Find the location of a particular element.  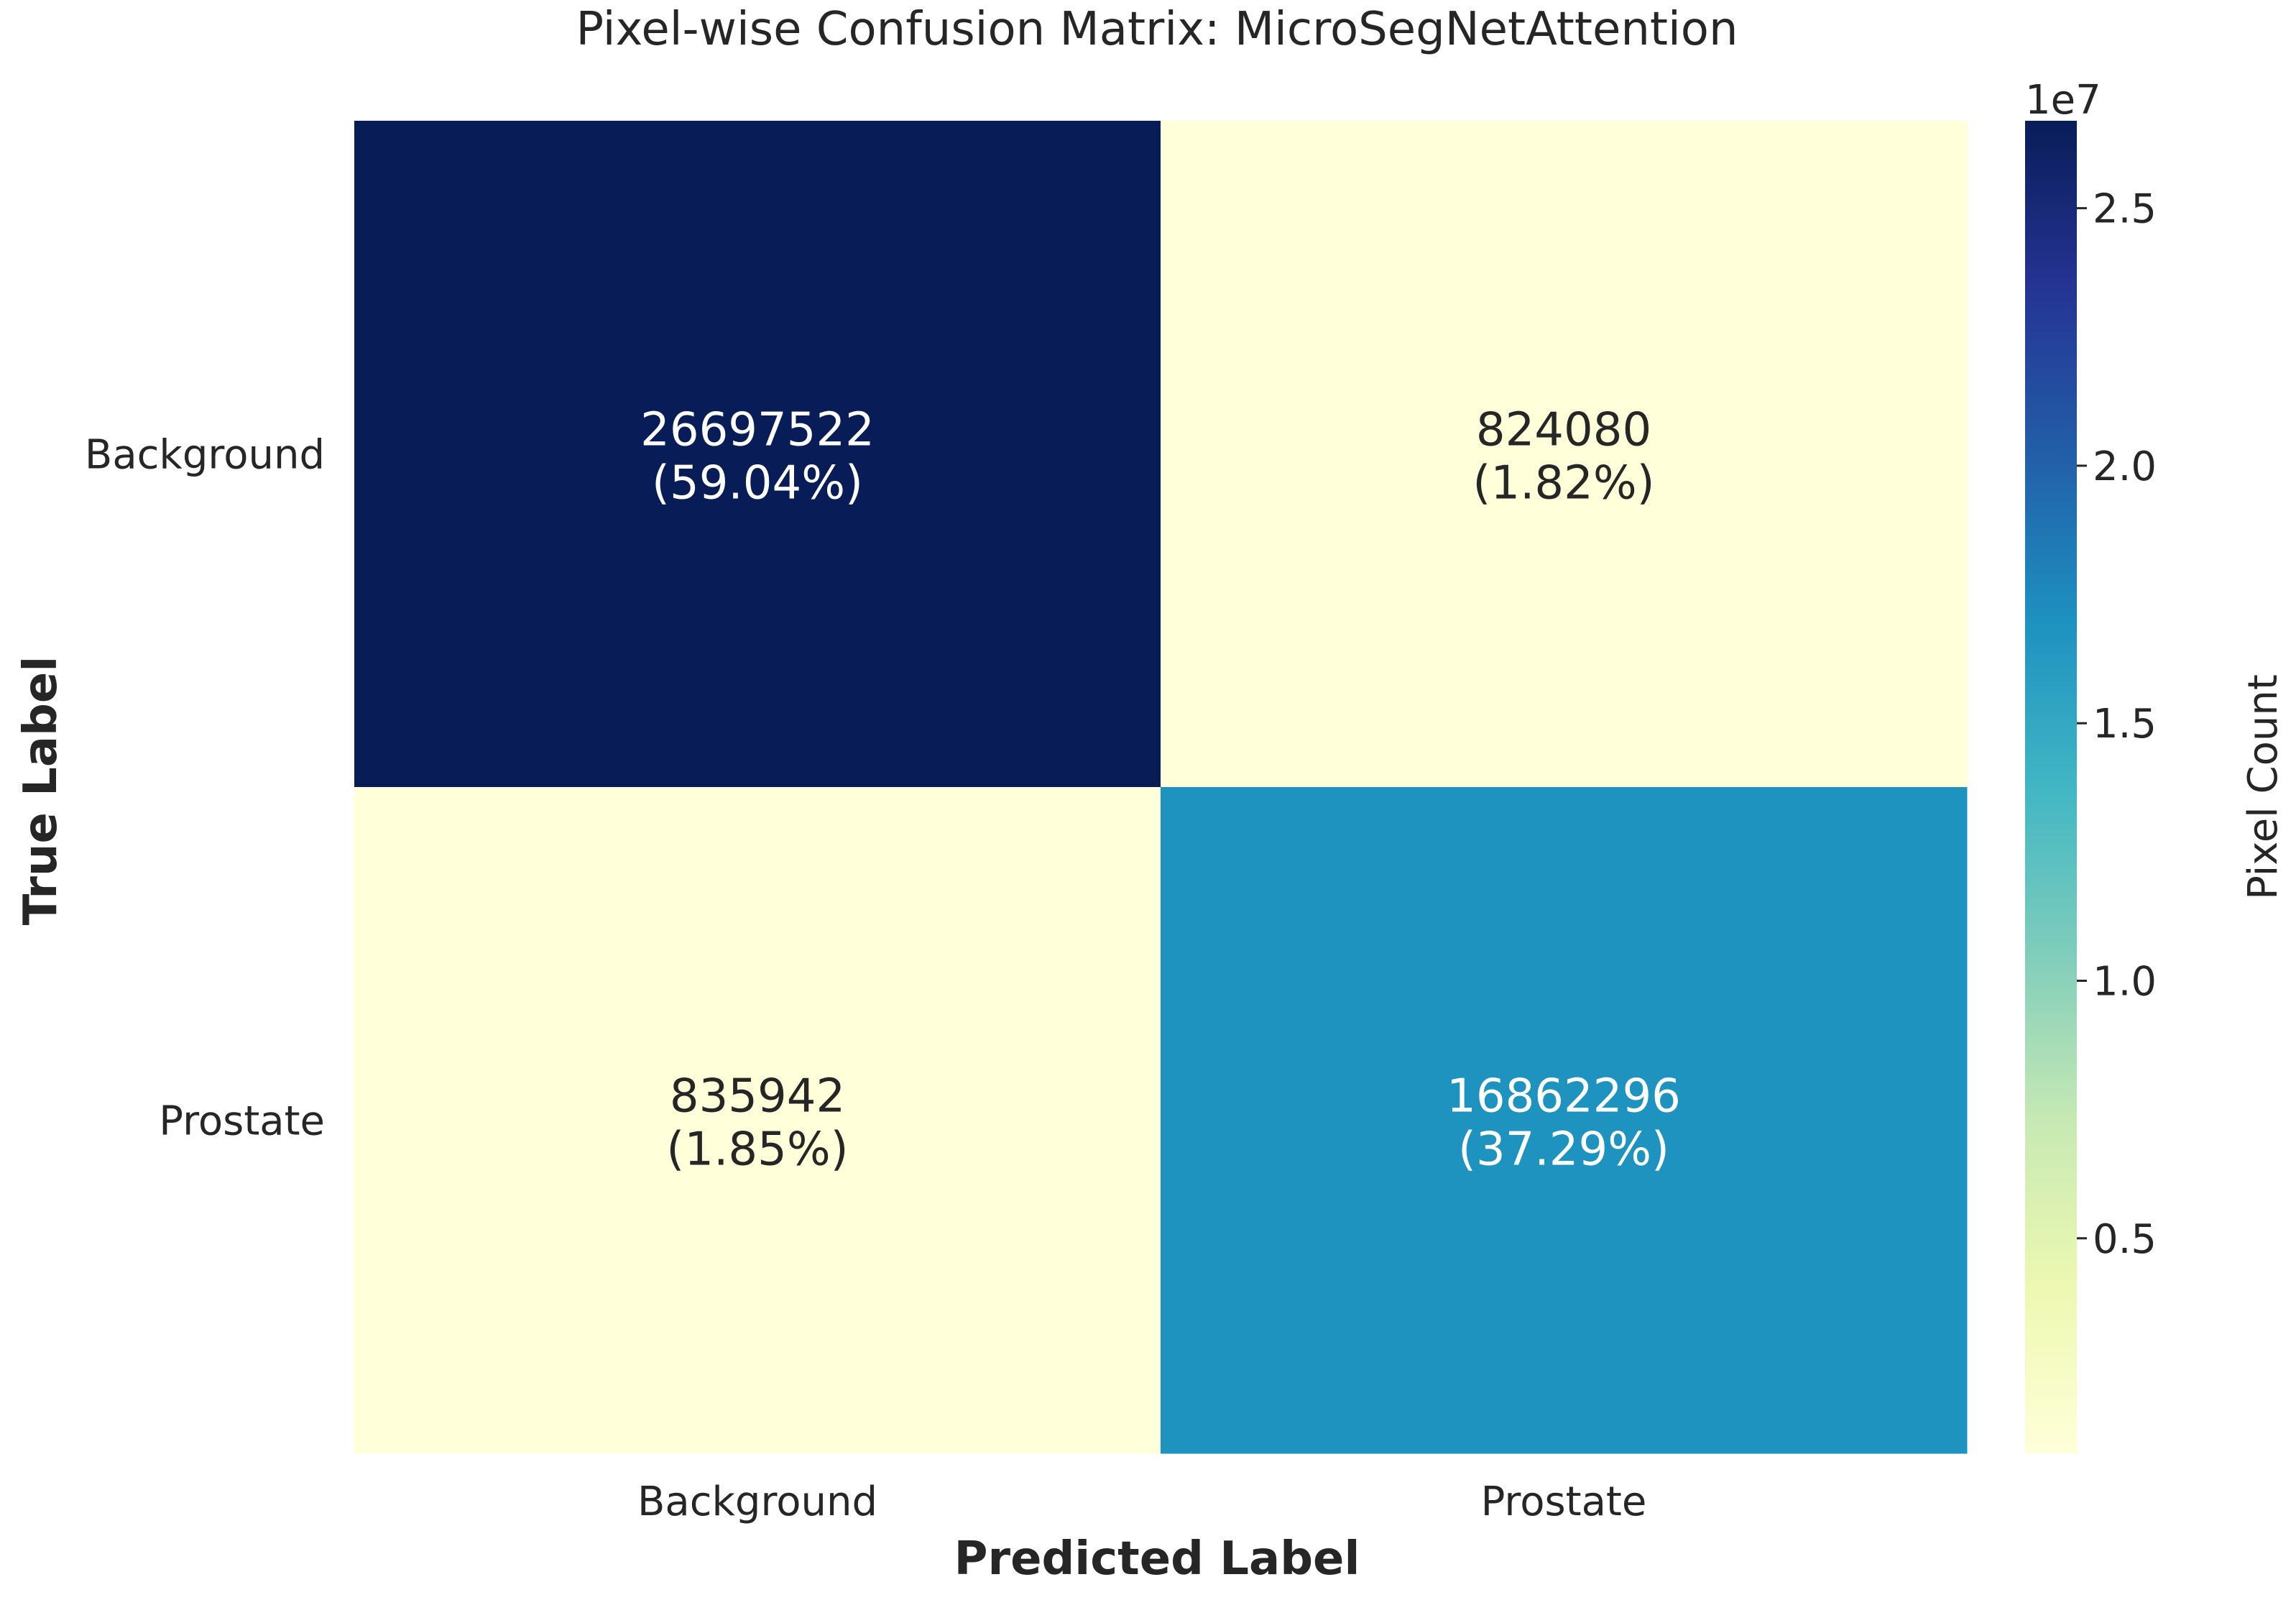

colorbar-label: Pixel Count is located at coordinates (2263, 787).